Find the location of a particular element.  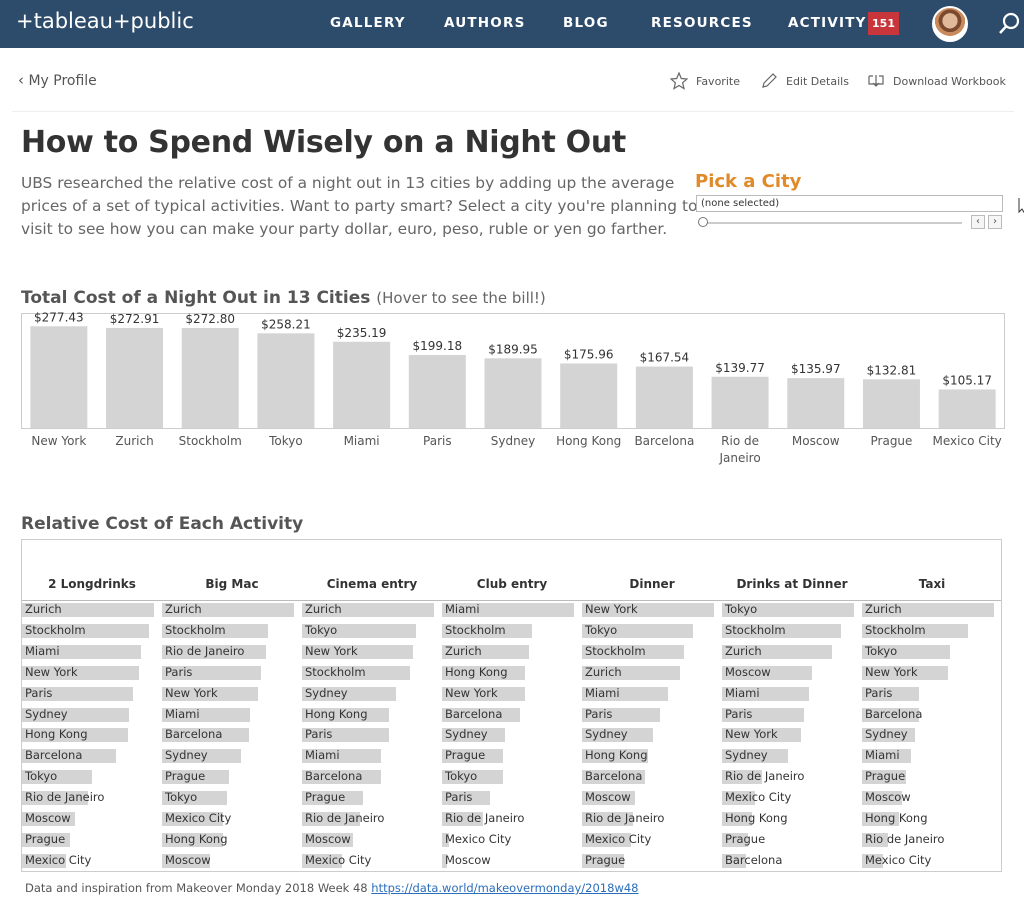

column-header: Cinema entry is located at coordinates (372, 584).